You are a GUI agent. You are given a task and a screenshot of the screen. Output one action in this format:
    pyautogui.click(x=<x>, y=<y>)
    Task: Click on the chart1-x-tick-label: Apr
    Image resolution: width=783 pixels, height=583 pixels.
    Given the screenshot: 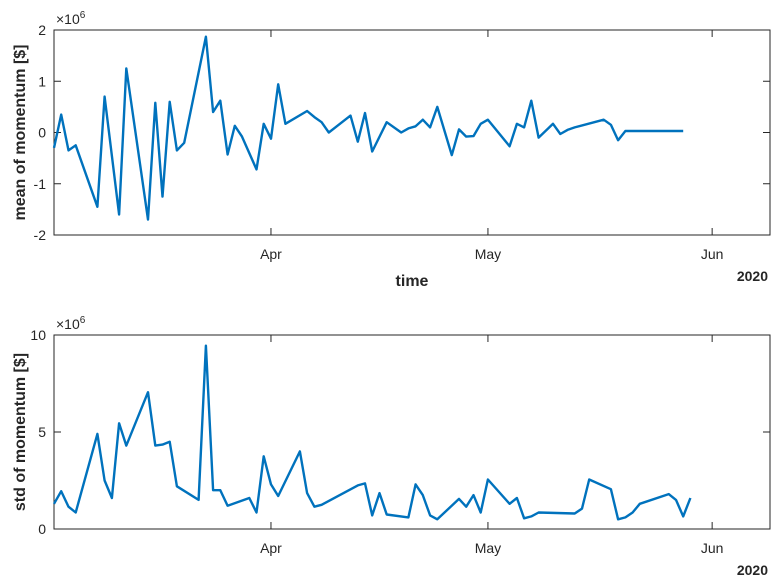 What is the action you would take?
    pyautogui.click(x=271, y=254)
    